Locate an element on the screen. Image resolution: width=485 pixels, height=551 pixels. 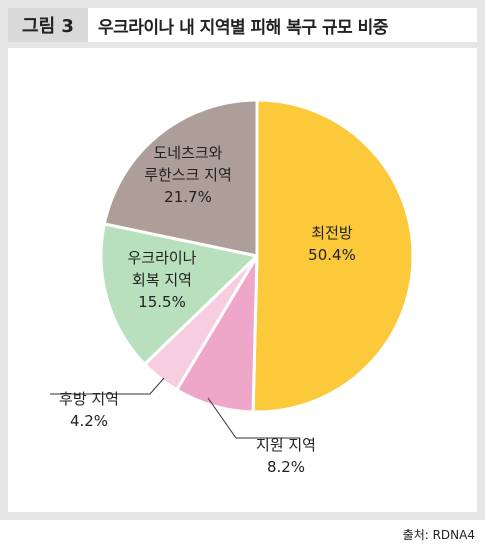
source-note: 출처: RDNA4 is located at coordinates (438, 535).